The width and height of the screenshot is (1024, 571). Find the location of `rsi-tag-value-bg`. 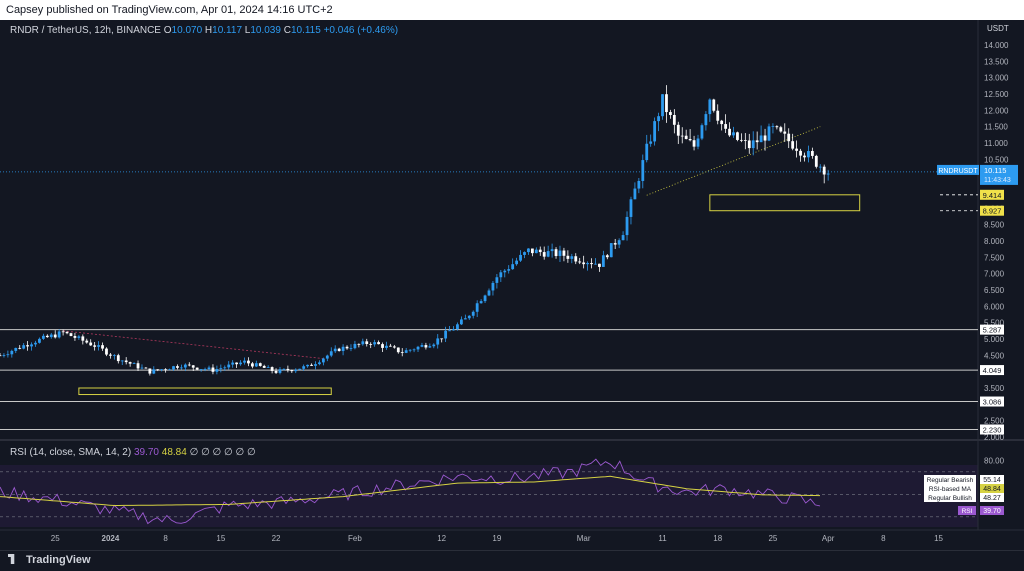

rsi-tag-value-bg is located at coordinates (992, 488).